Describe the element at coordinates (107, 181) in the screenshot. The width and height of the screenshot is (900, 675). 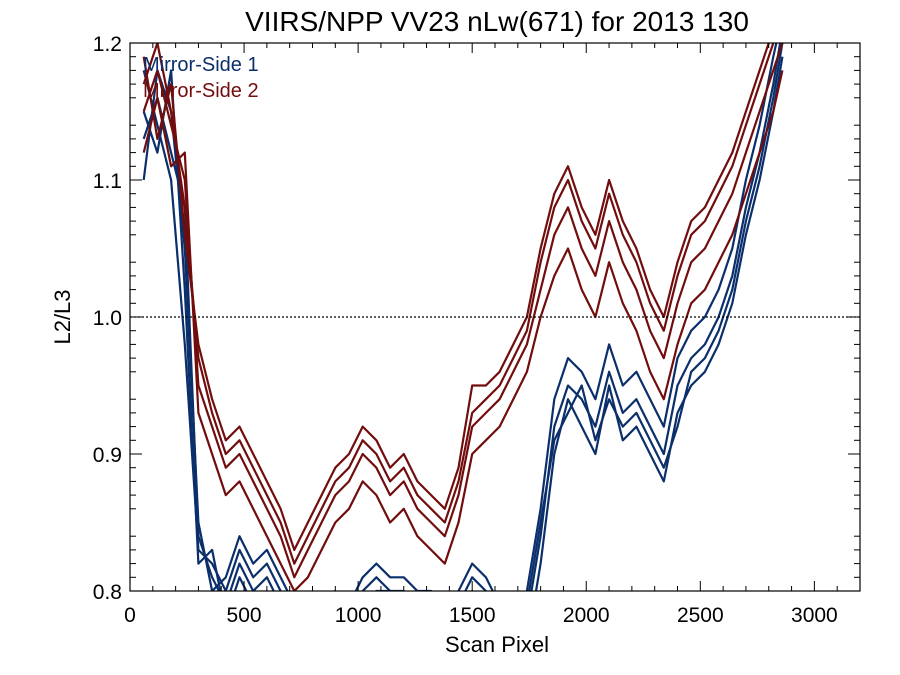
I see `y-tick-label: 1.1` at that location.